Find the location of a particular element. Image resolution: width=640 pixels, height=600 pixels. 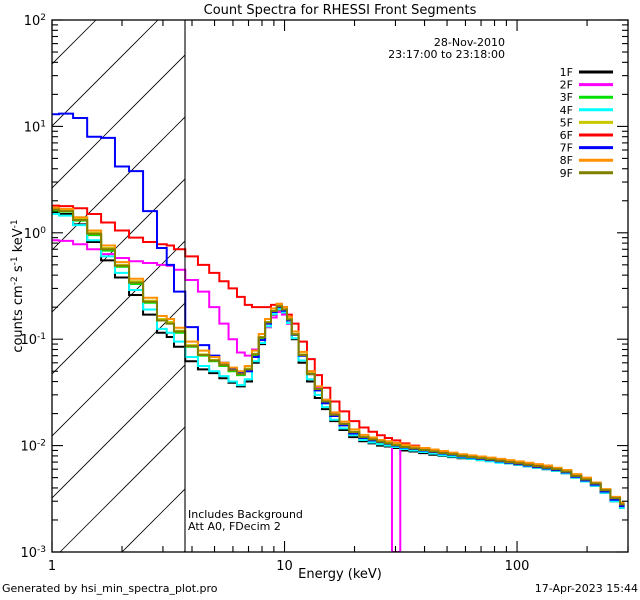

legend-label-4F: 4F is located at coordinates (566, 110).